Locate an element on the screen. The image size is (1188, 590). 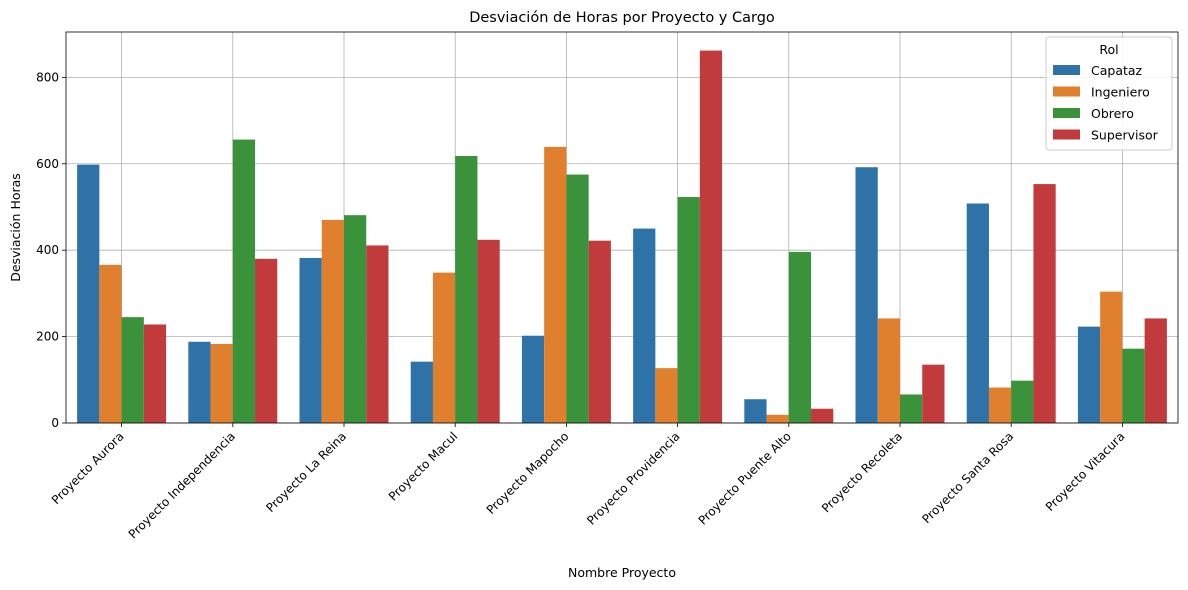
x-tick-label: Proyecto Mapocho is located at coordinates (528, 473).